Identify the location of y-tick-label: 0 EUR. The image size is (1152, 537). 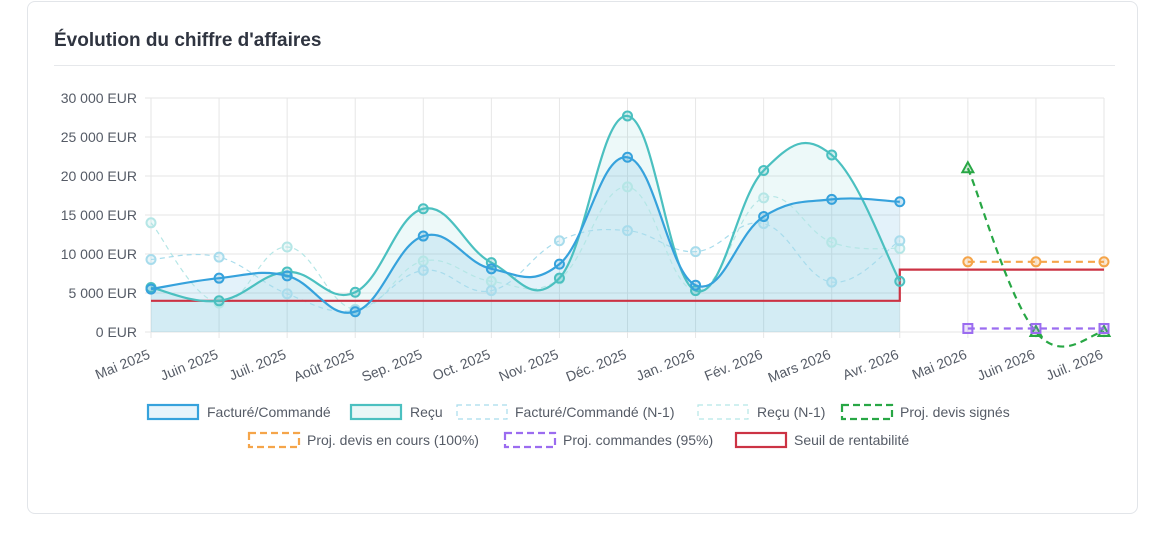
(116, 332).